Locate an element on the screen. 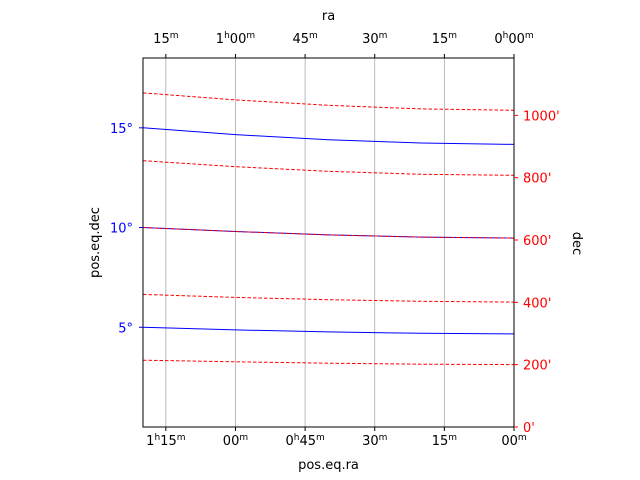 The width and height of the screenshot is (640, 480). x-tick-label: 15m is located at coordinates (444, 441).